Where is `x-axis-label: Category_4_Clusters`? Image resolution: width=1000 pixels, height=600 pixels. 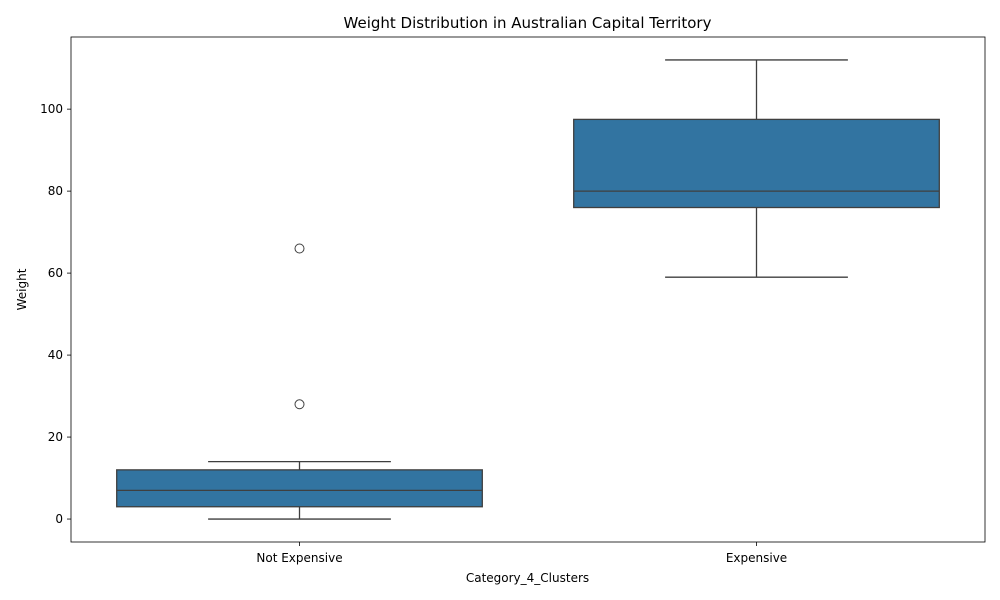 x-axis-label: Category_4_Clusters is located at coordinates (527, 578).